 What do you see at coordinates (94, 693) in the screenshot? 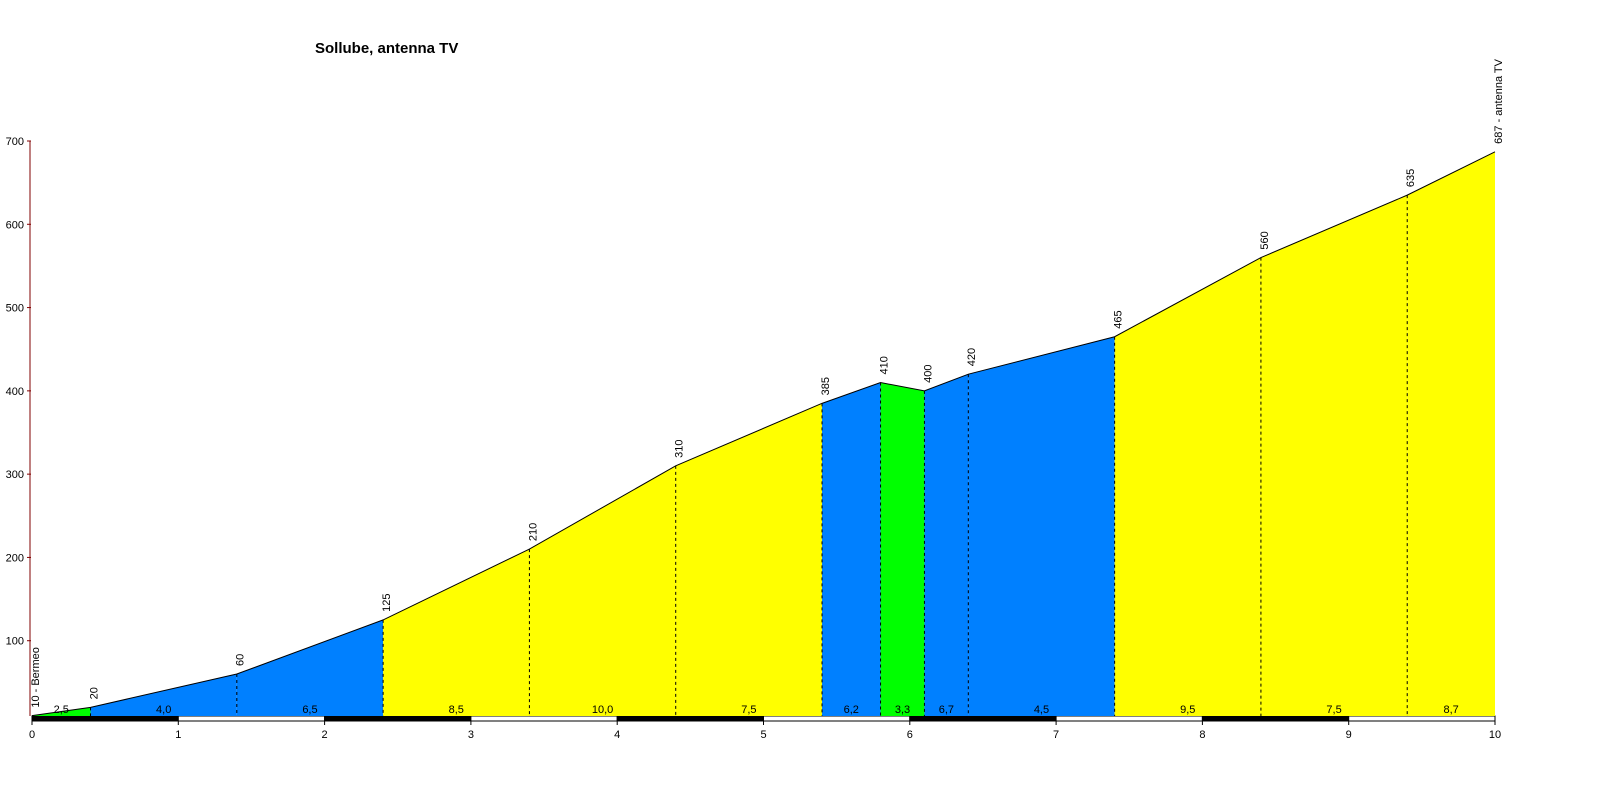
I see `altitude-label: 20` at bounding box center [94, 693].